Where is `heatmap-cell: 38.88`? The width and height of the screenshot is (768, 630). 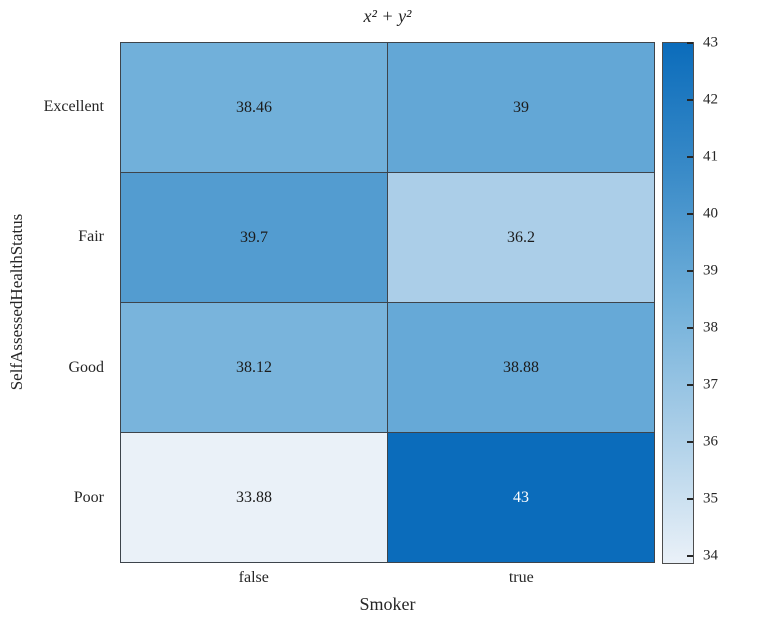 heatmap-cell: 38.88 is located at coordinates (521, 367).